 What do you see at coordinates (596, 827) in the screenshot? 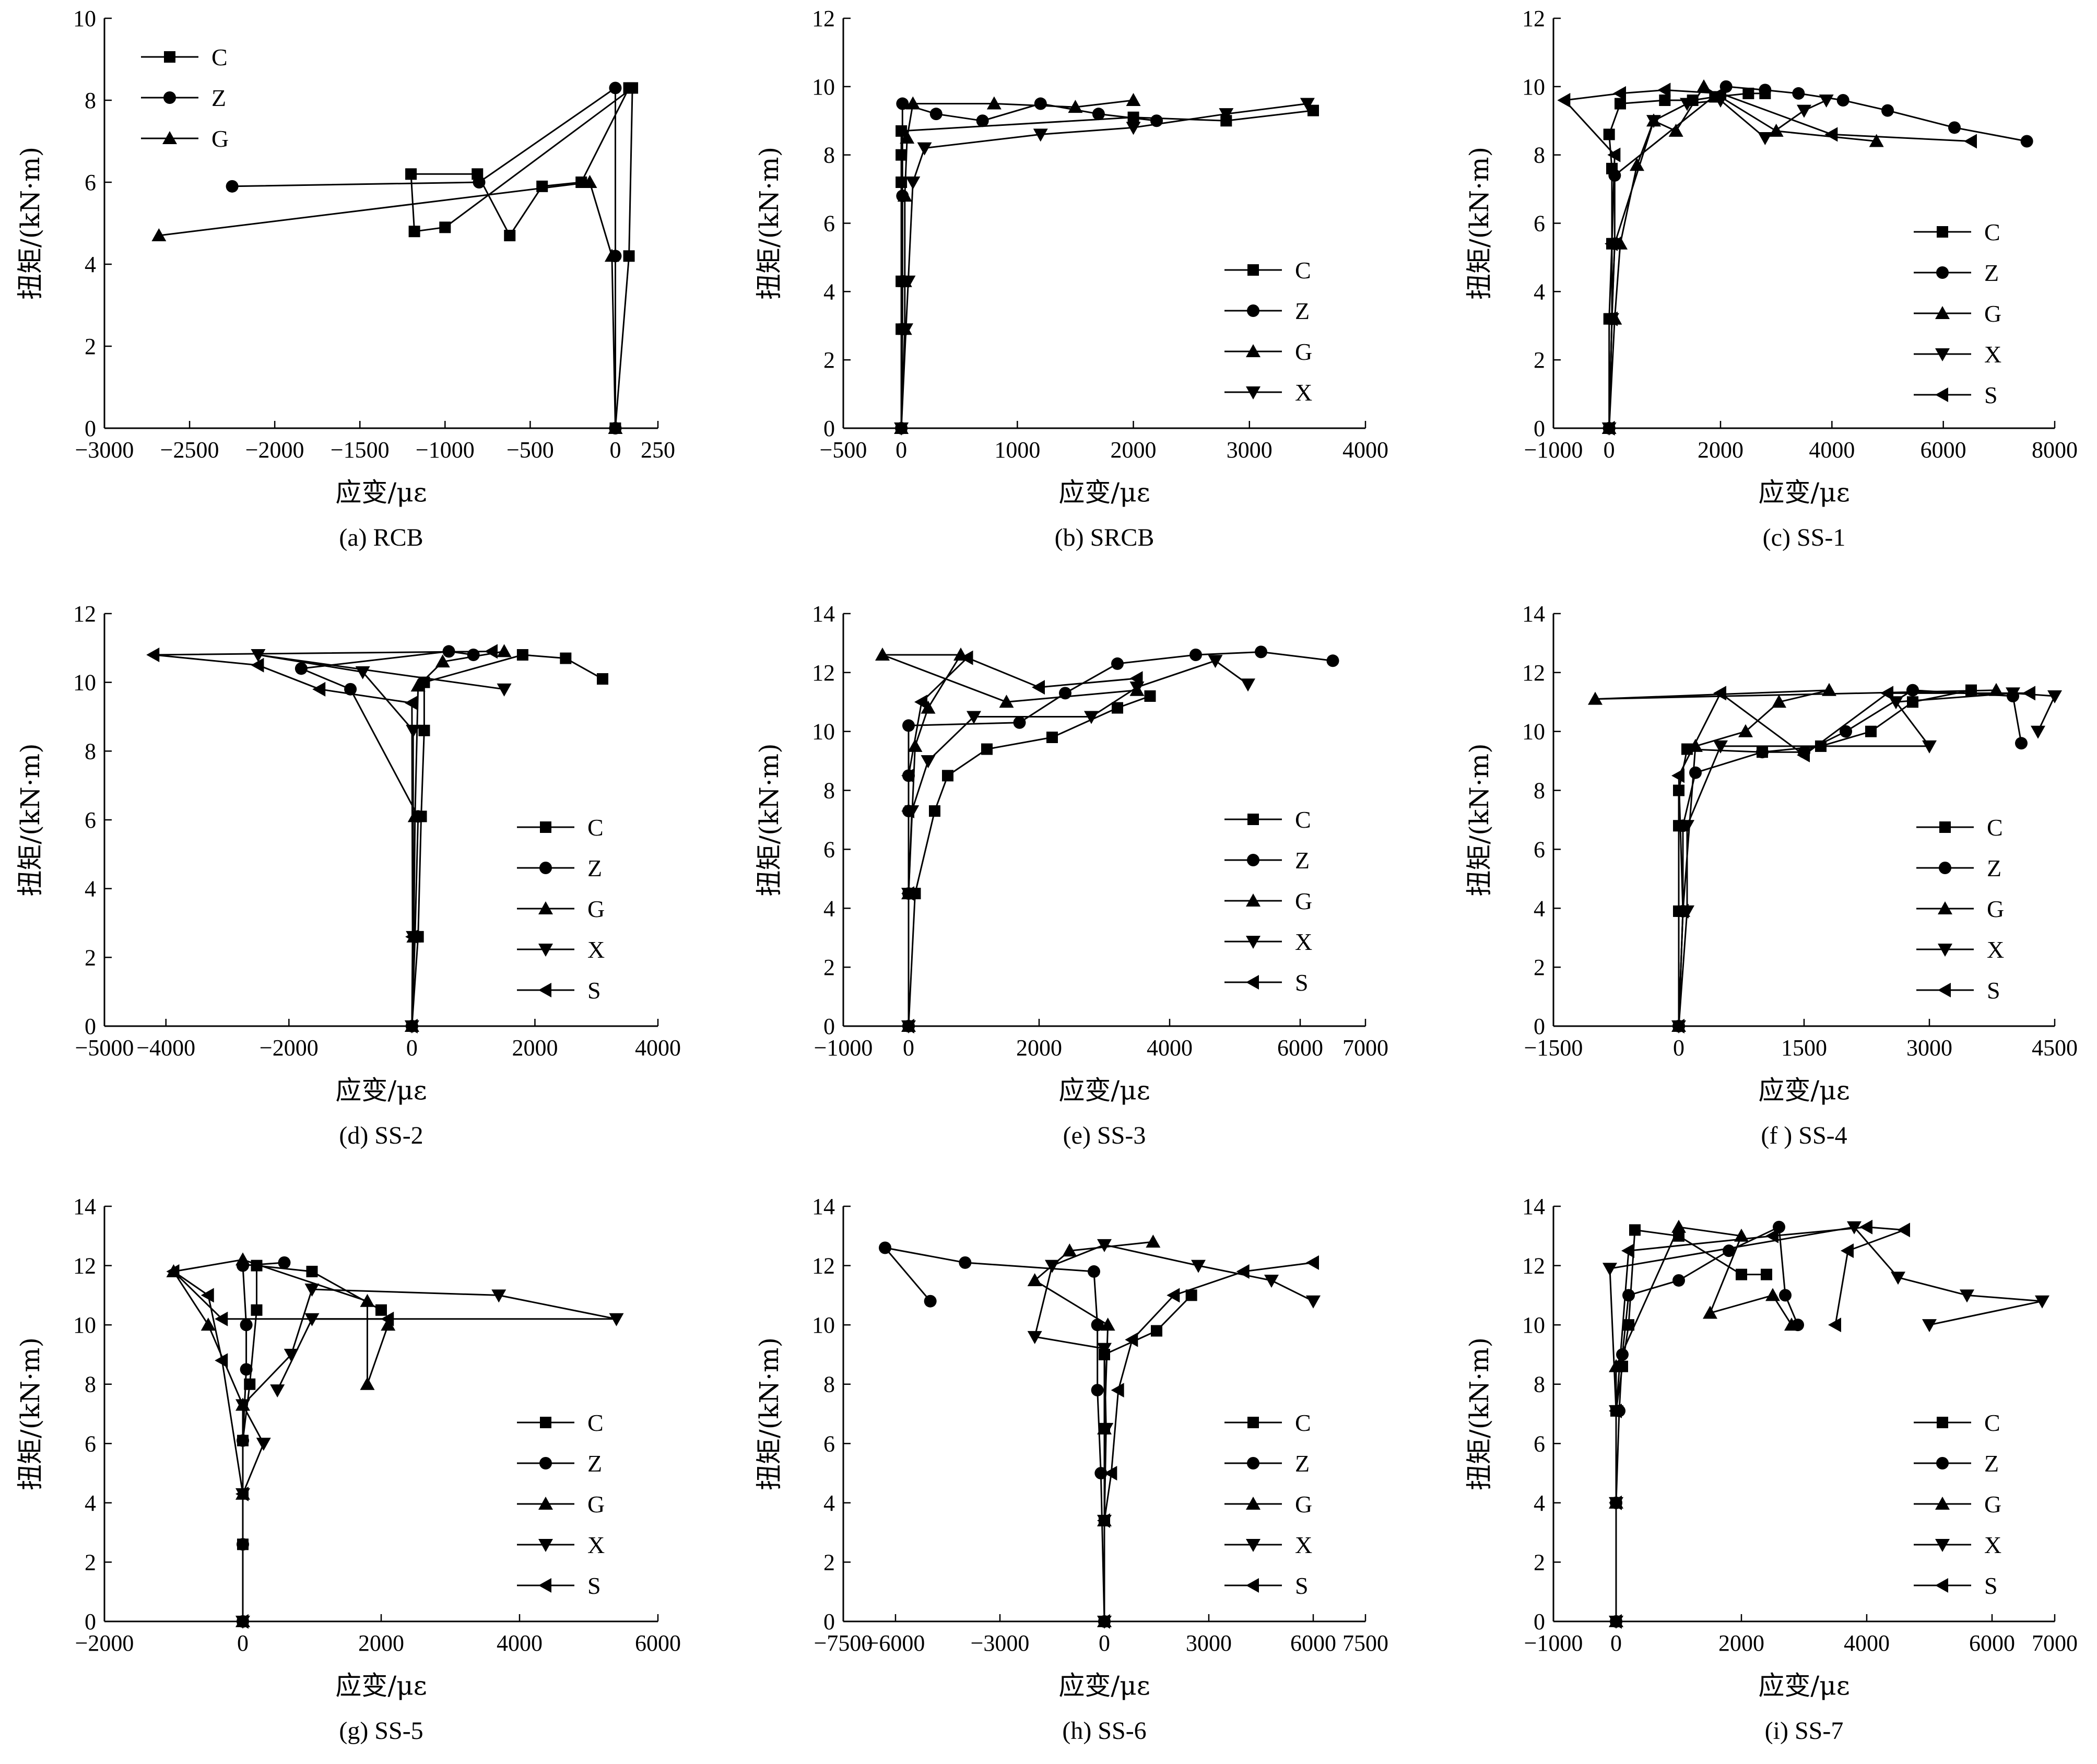
I see `chart-4-legend-label: C` at bounding box center [596, 827].